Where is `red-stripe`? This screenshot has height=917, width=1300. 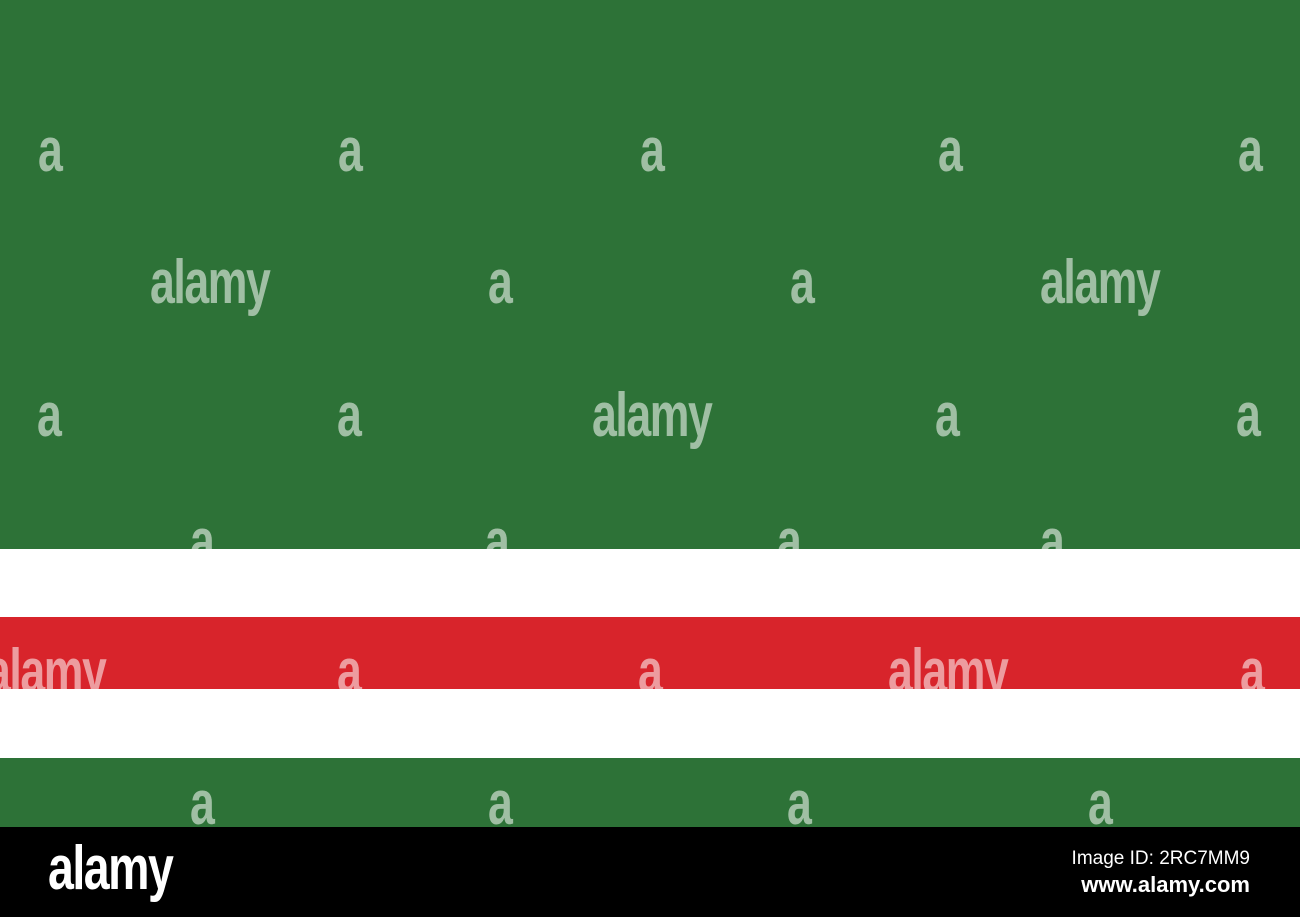 red-stripe is located at coordinates (650, 653).